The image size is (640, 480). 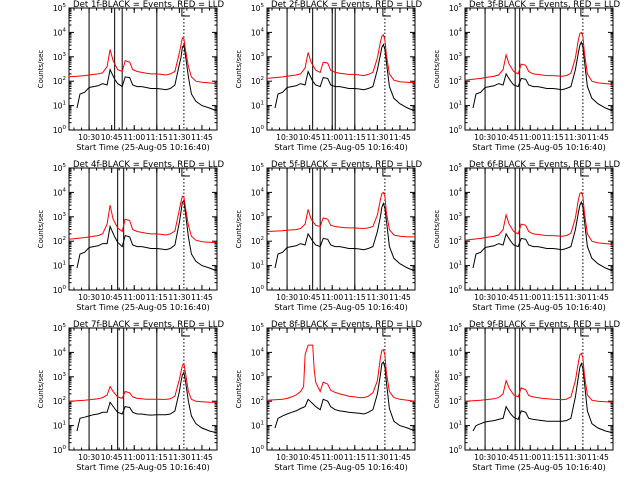 I want to click on chart-title: Det 6f-BLACK = Events, RED = LLD, so click(x=545, y=165).